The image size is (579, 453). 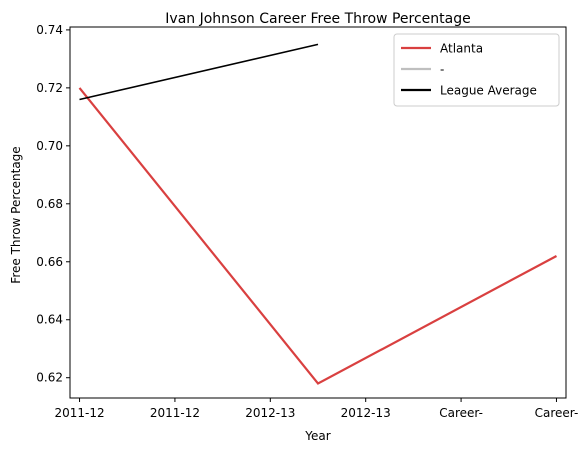 What do you see at coordinates (49, 30) in the screenshot?
I see `y-tick-label: 0.74` at bounding box center [49, 30].